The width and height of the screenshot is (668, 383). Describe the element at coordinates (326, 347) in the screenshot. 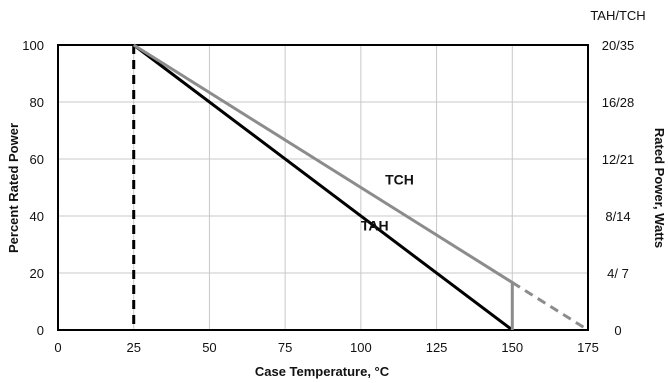

I see `x-tick-labels: 0 25 50 75 100 125 150 175` at that location.